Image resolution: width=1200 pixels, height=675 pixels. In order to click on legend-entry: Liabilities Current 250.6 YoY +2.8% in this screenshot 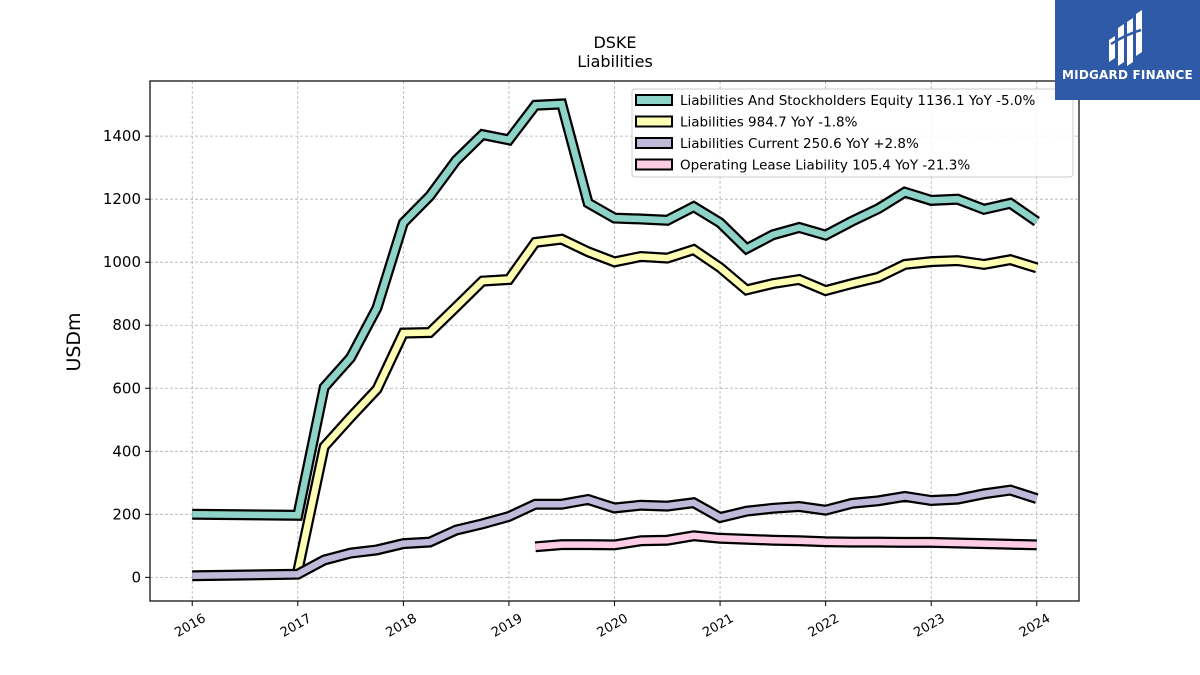, I will do `click(799, 144)`.